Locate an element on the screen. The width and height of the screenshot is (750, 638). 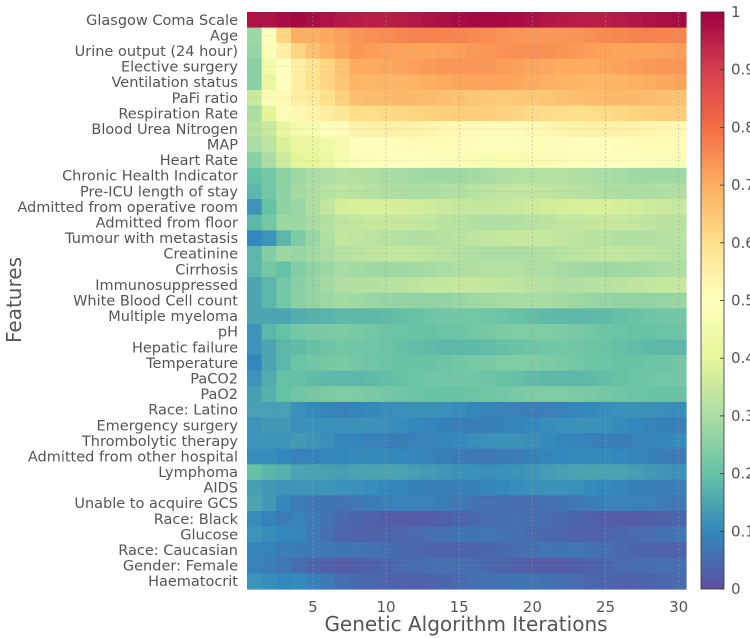
x-tick-label: 20 is located at coordinates (532, 607).